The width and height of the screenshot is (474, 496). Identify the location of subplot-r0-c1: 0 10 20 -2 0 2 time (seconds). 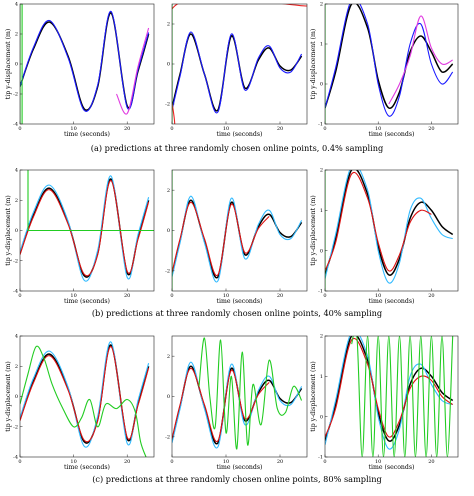
(236, 70).